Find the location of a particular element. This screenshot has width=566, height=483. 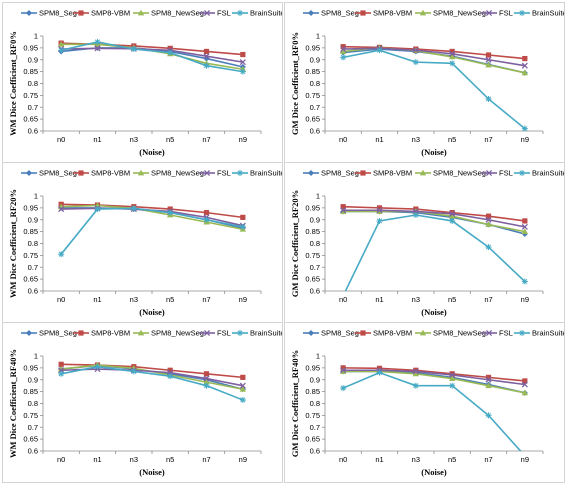

legend-label: SMP8-VBM is located at coordinates (392, 333).